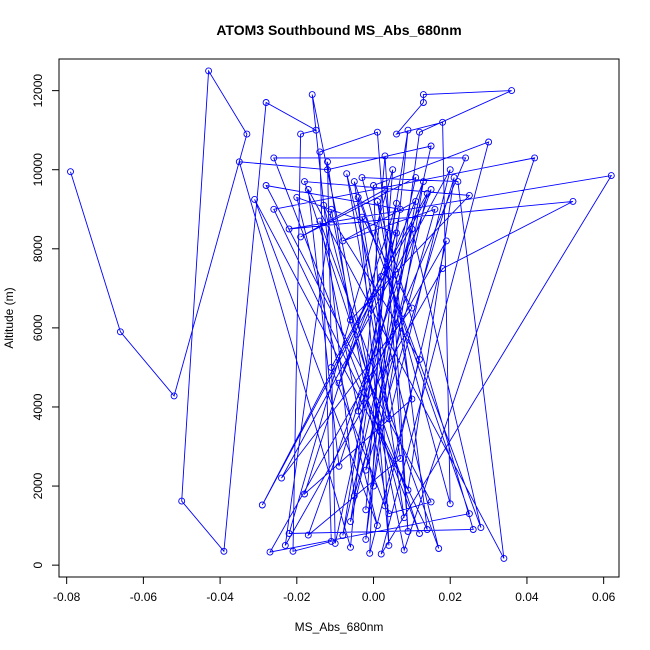 Image resolution: width=650 pixels, height=650 pixels. Describe the element at coordinates (451, 597) in the screenshot. I see `x-tick-label: 0.02` at that location.